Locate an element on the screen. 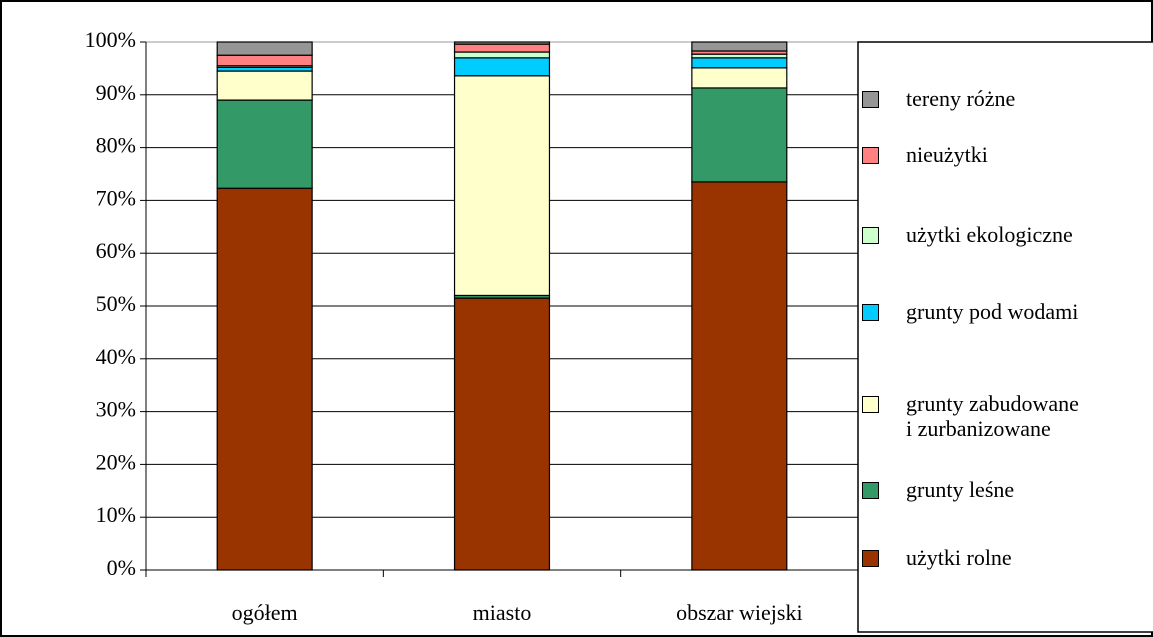  legend-label: grunty zabudowane i zurbanizowane is located at coordinates (992, 416).